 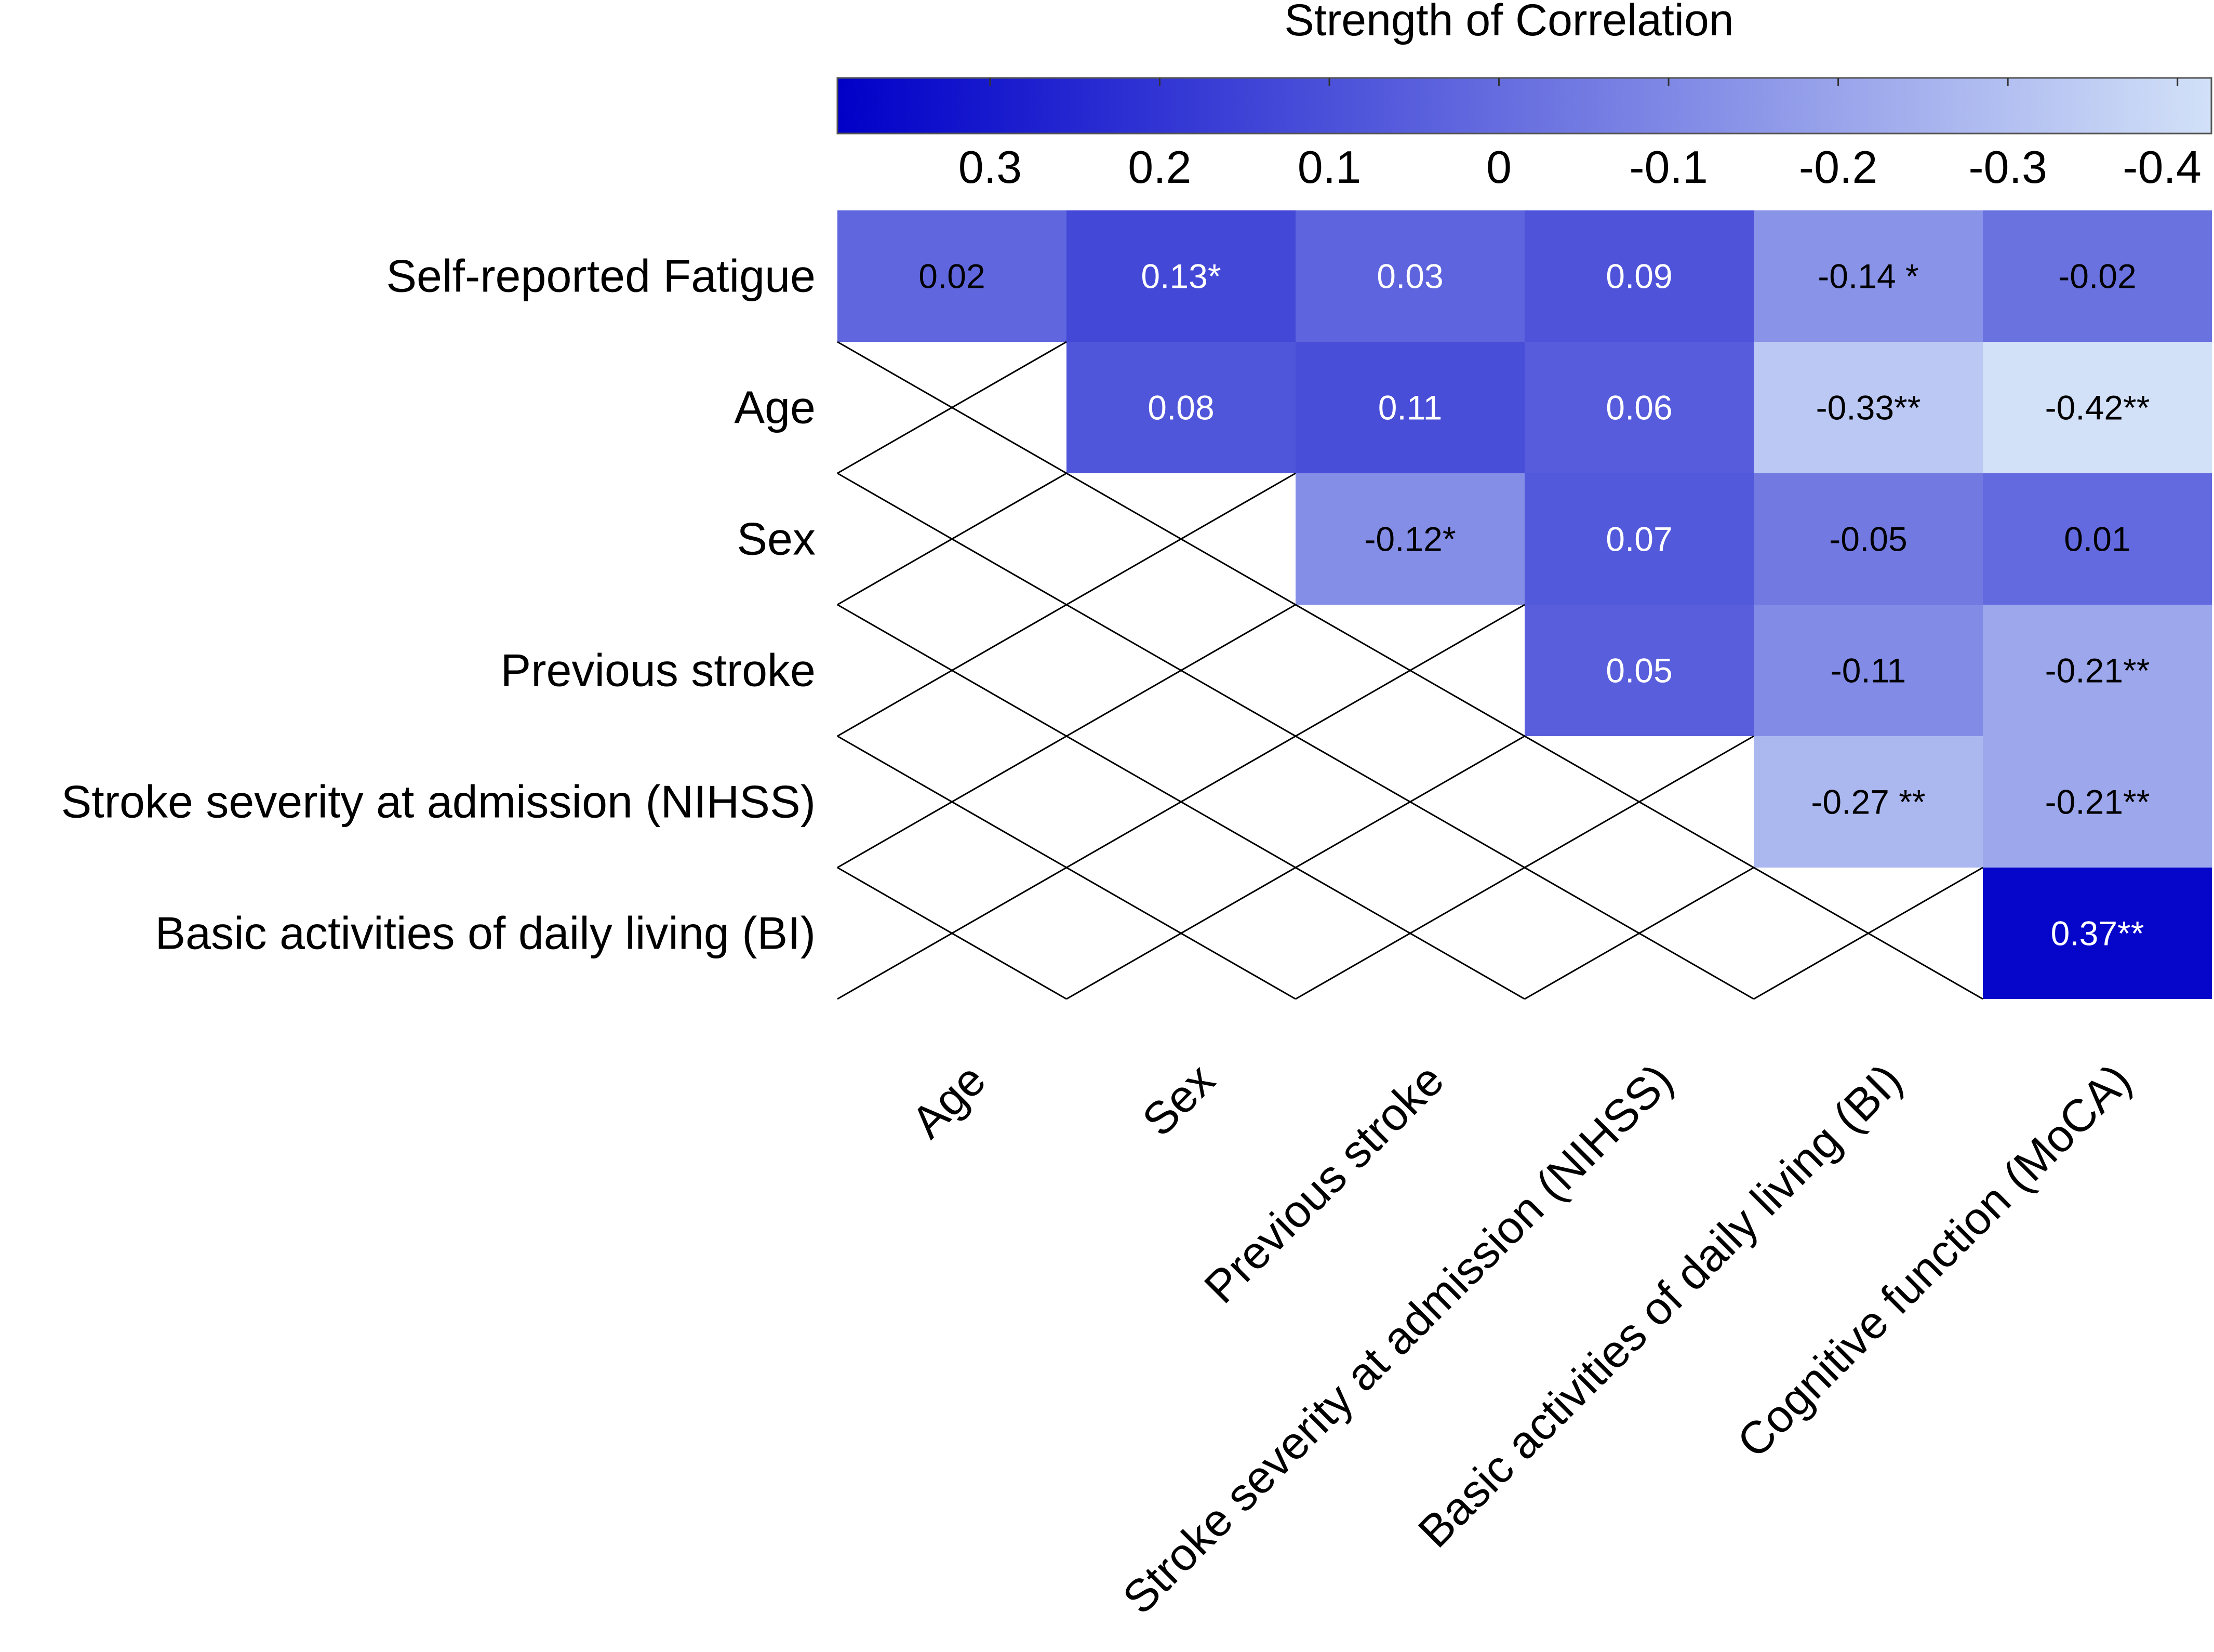 I want to click on colorbar-tick-label: 0, so click(x=1499, y=167).